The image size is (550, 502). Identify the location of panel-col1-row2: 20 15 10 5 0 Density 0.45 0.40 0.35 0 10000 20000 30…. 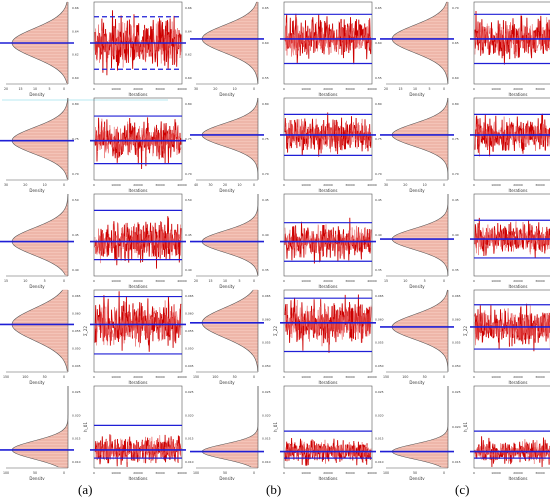
(286, 241).